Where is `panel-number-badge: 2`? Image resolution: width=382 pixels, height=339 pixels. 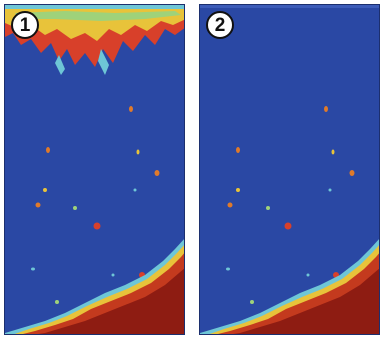 panel-number-badge: 2 is located at coordinates (220, 25).